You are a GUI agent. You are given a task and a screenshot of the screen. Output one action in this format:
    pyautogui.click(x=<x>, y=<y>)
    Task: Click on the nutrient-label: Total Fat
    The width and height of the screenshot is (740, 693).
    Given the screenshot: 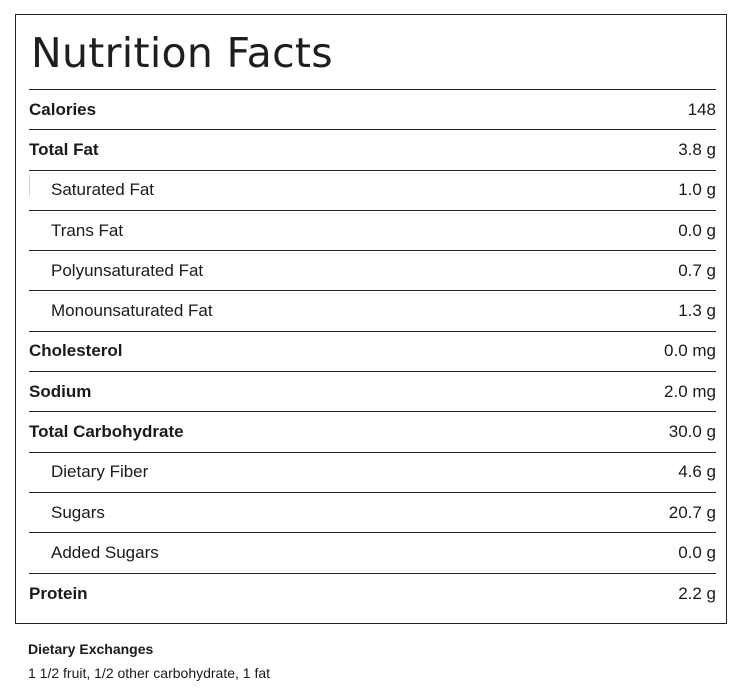 What is the action you would take?
    pyautogui.click(x=64, y=149)
    